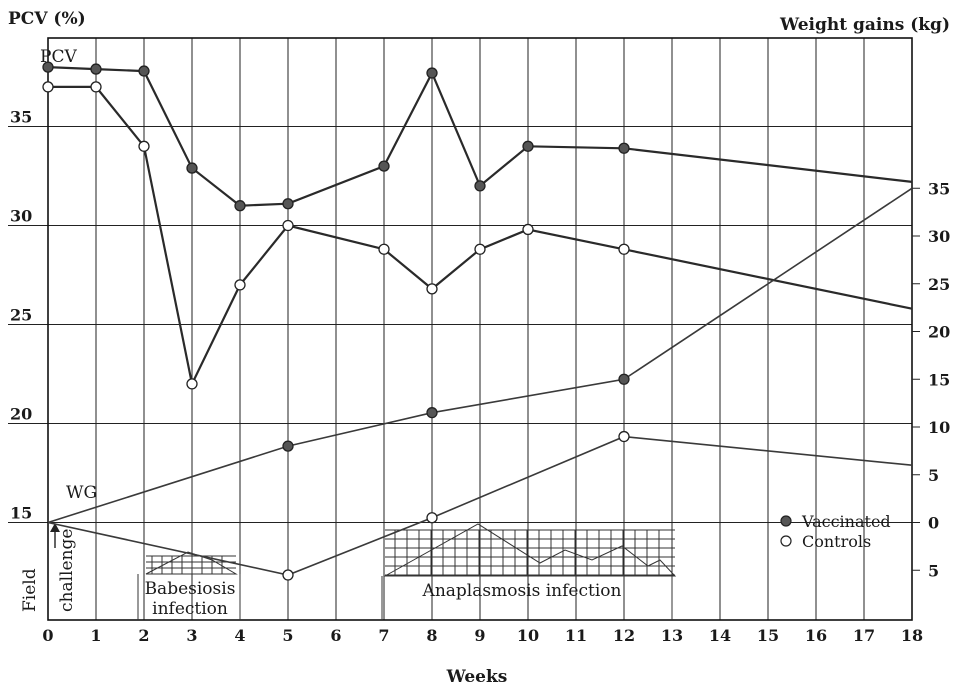  What do you see at coordinates (933, 523) in the screenshot?
I see `wg-tick-label: 0` at bounding box center [933, 523].